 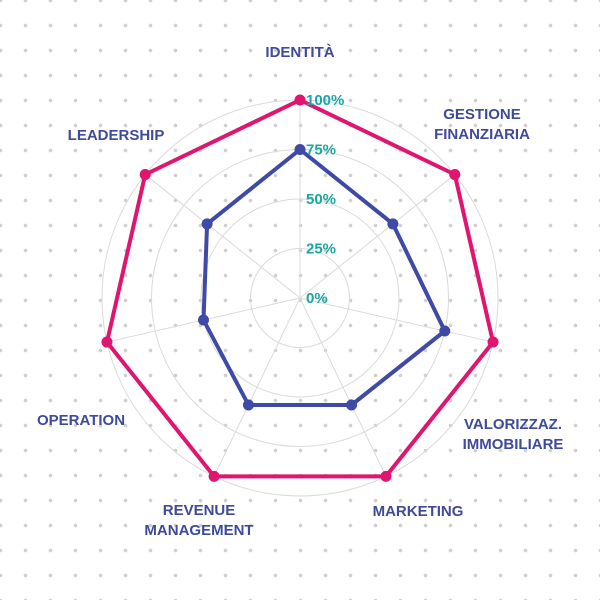 What do you see at coordinates (482, 134) in the screenshot?
I see `axis-label-2-line-2: FINANZIARIA` at bounding box center [482, 134].